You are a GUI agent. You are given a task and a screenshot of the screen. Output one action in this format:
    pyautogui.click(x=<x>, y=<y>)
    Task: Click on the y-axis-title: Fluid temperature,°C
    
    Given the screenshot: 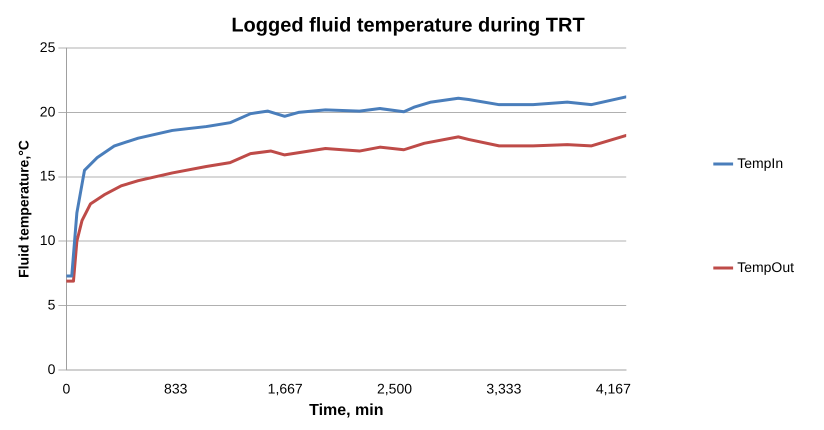 What is the action you would take?
    pyautogui.click(x=23, y=209)
    